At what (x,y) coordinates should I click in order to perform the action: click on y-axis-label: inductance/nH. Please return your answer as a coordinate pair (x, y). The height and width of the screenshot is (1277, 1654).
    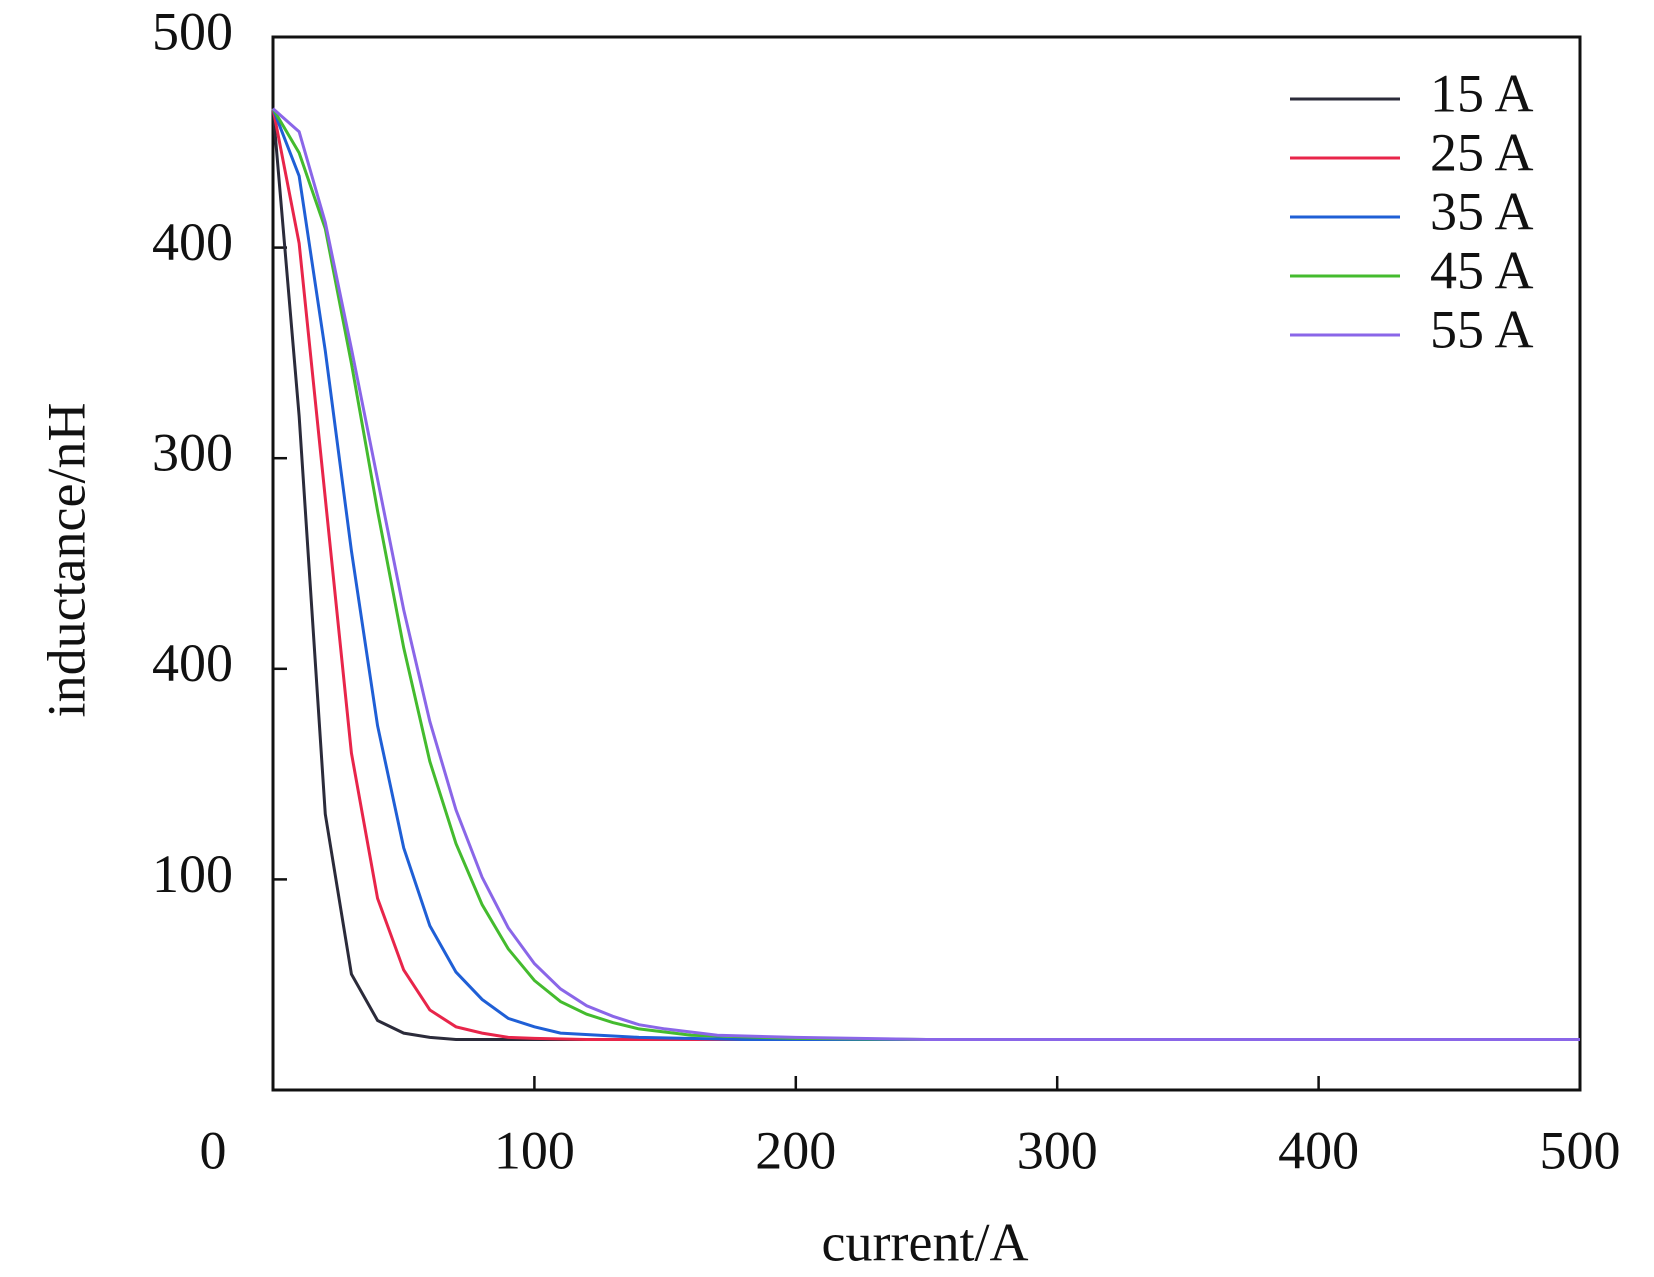
    Looking at the image, I should click on (66, 560).